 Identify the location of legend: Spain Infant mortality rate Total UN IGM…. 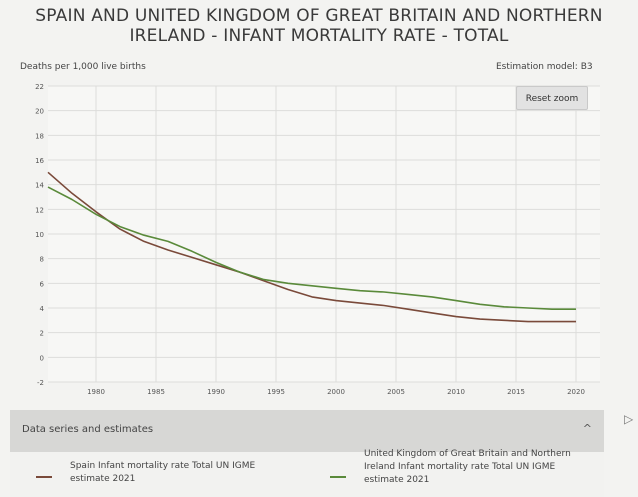
(307, 473).